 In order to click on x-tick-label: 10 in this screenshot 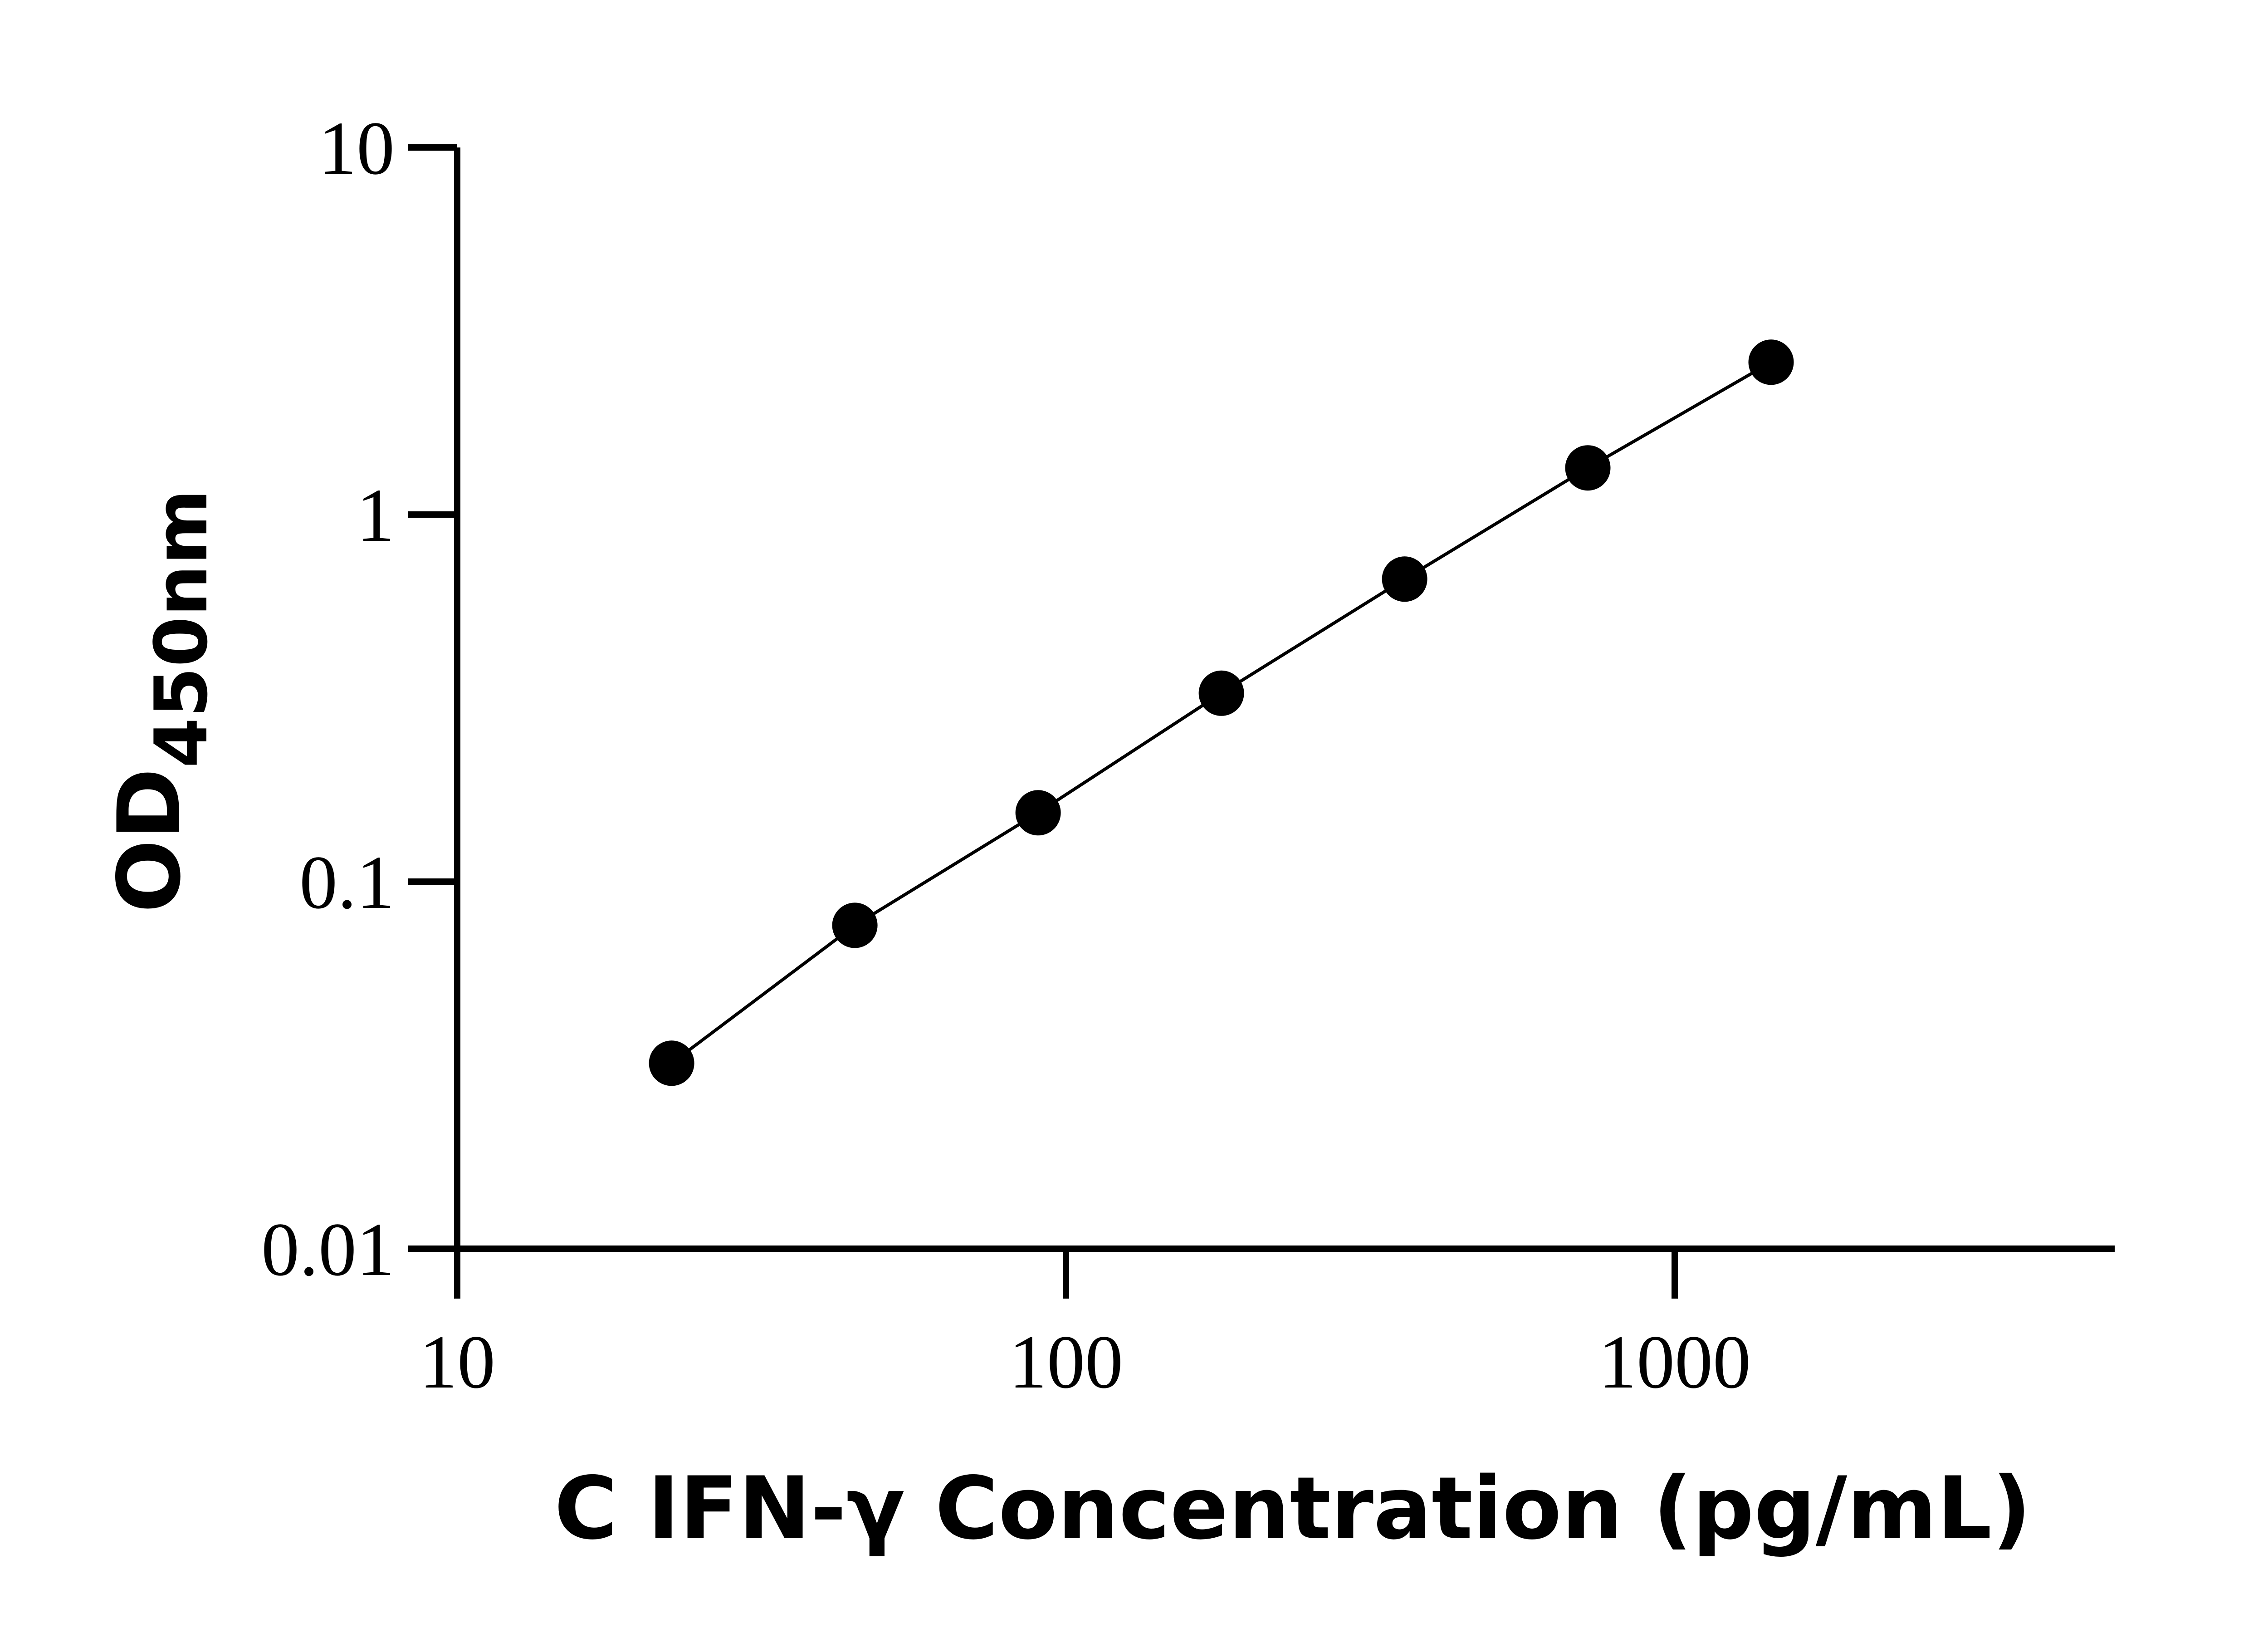, I will do `click(457, 1362)`.